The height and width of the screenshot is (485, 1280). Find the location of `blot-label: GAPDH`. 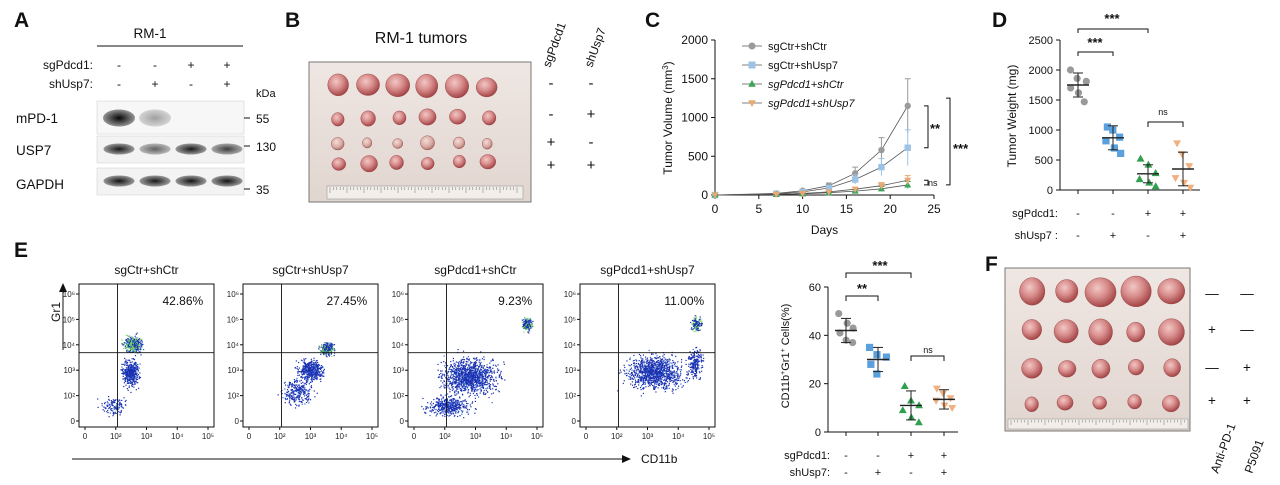

blot-label: GAPDH is located at coordinates (40, 184).